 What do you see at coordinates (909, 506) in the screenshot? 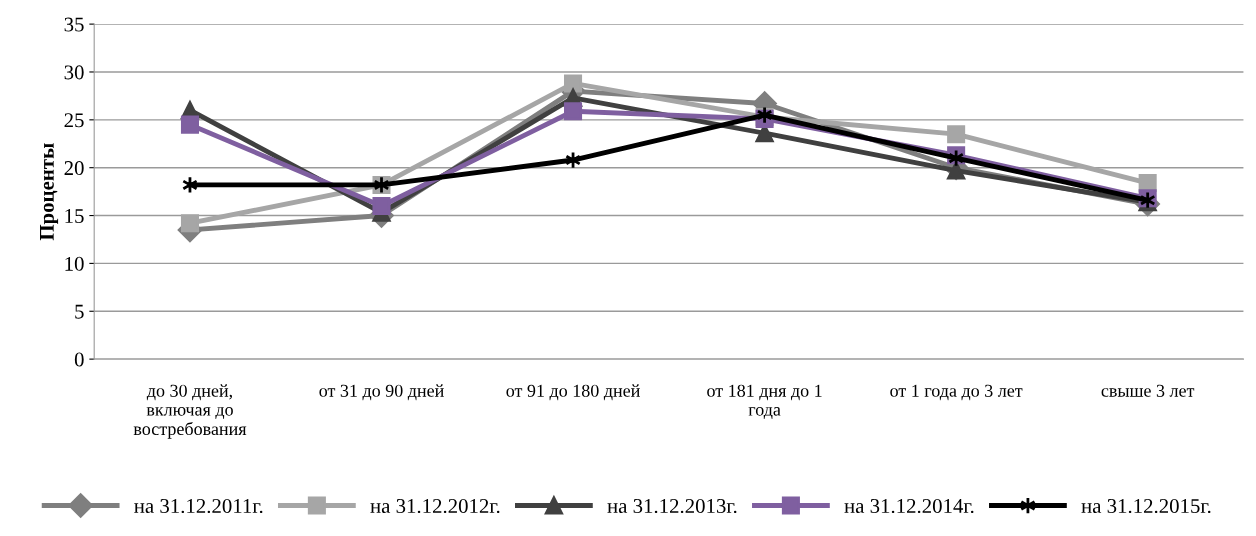
I see `legend-label: на 31.12.2014г.` at bounding box center [909, 506].